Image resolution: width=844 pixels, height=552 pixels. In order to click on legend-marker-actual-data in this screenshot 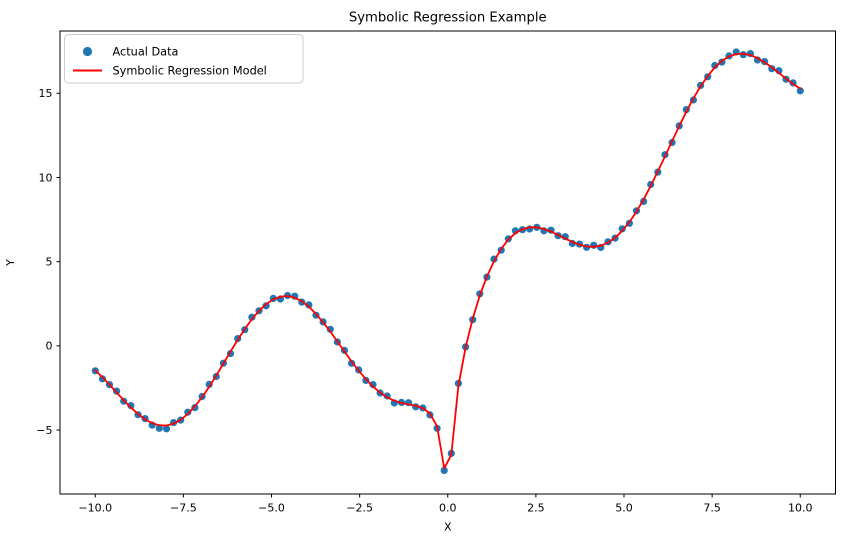, I will do `click(87, 51)`.